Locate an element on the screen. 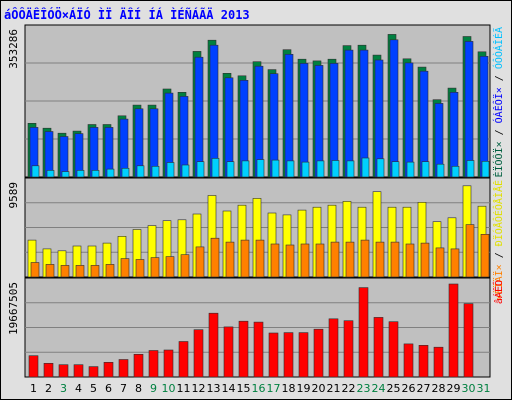  day-label-6: 6 is located at coordinates (108, 388).